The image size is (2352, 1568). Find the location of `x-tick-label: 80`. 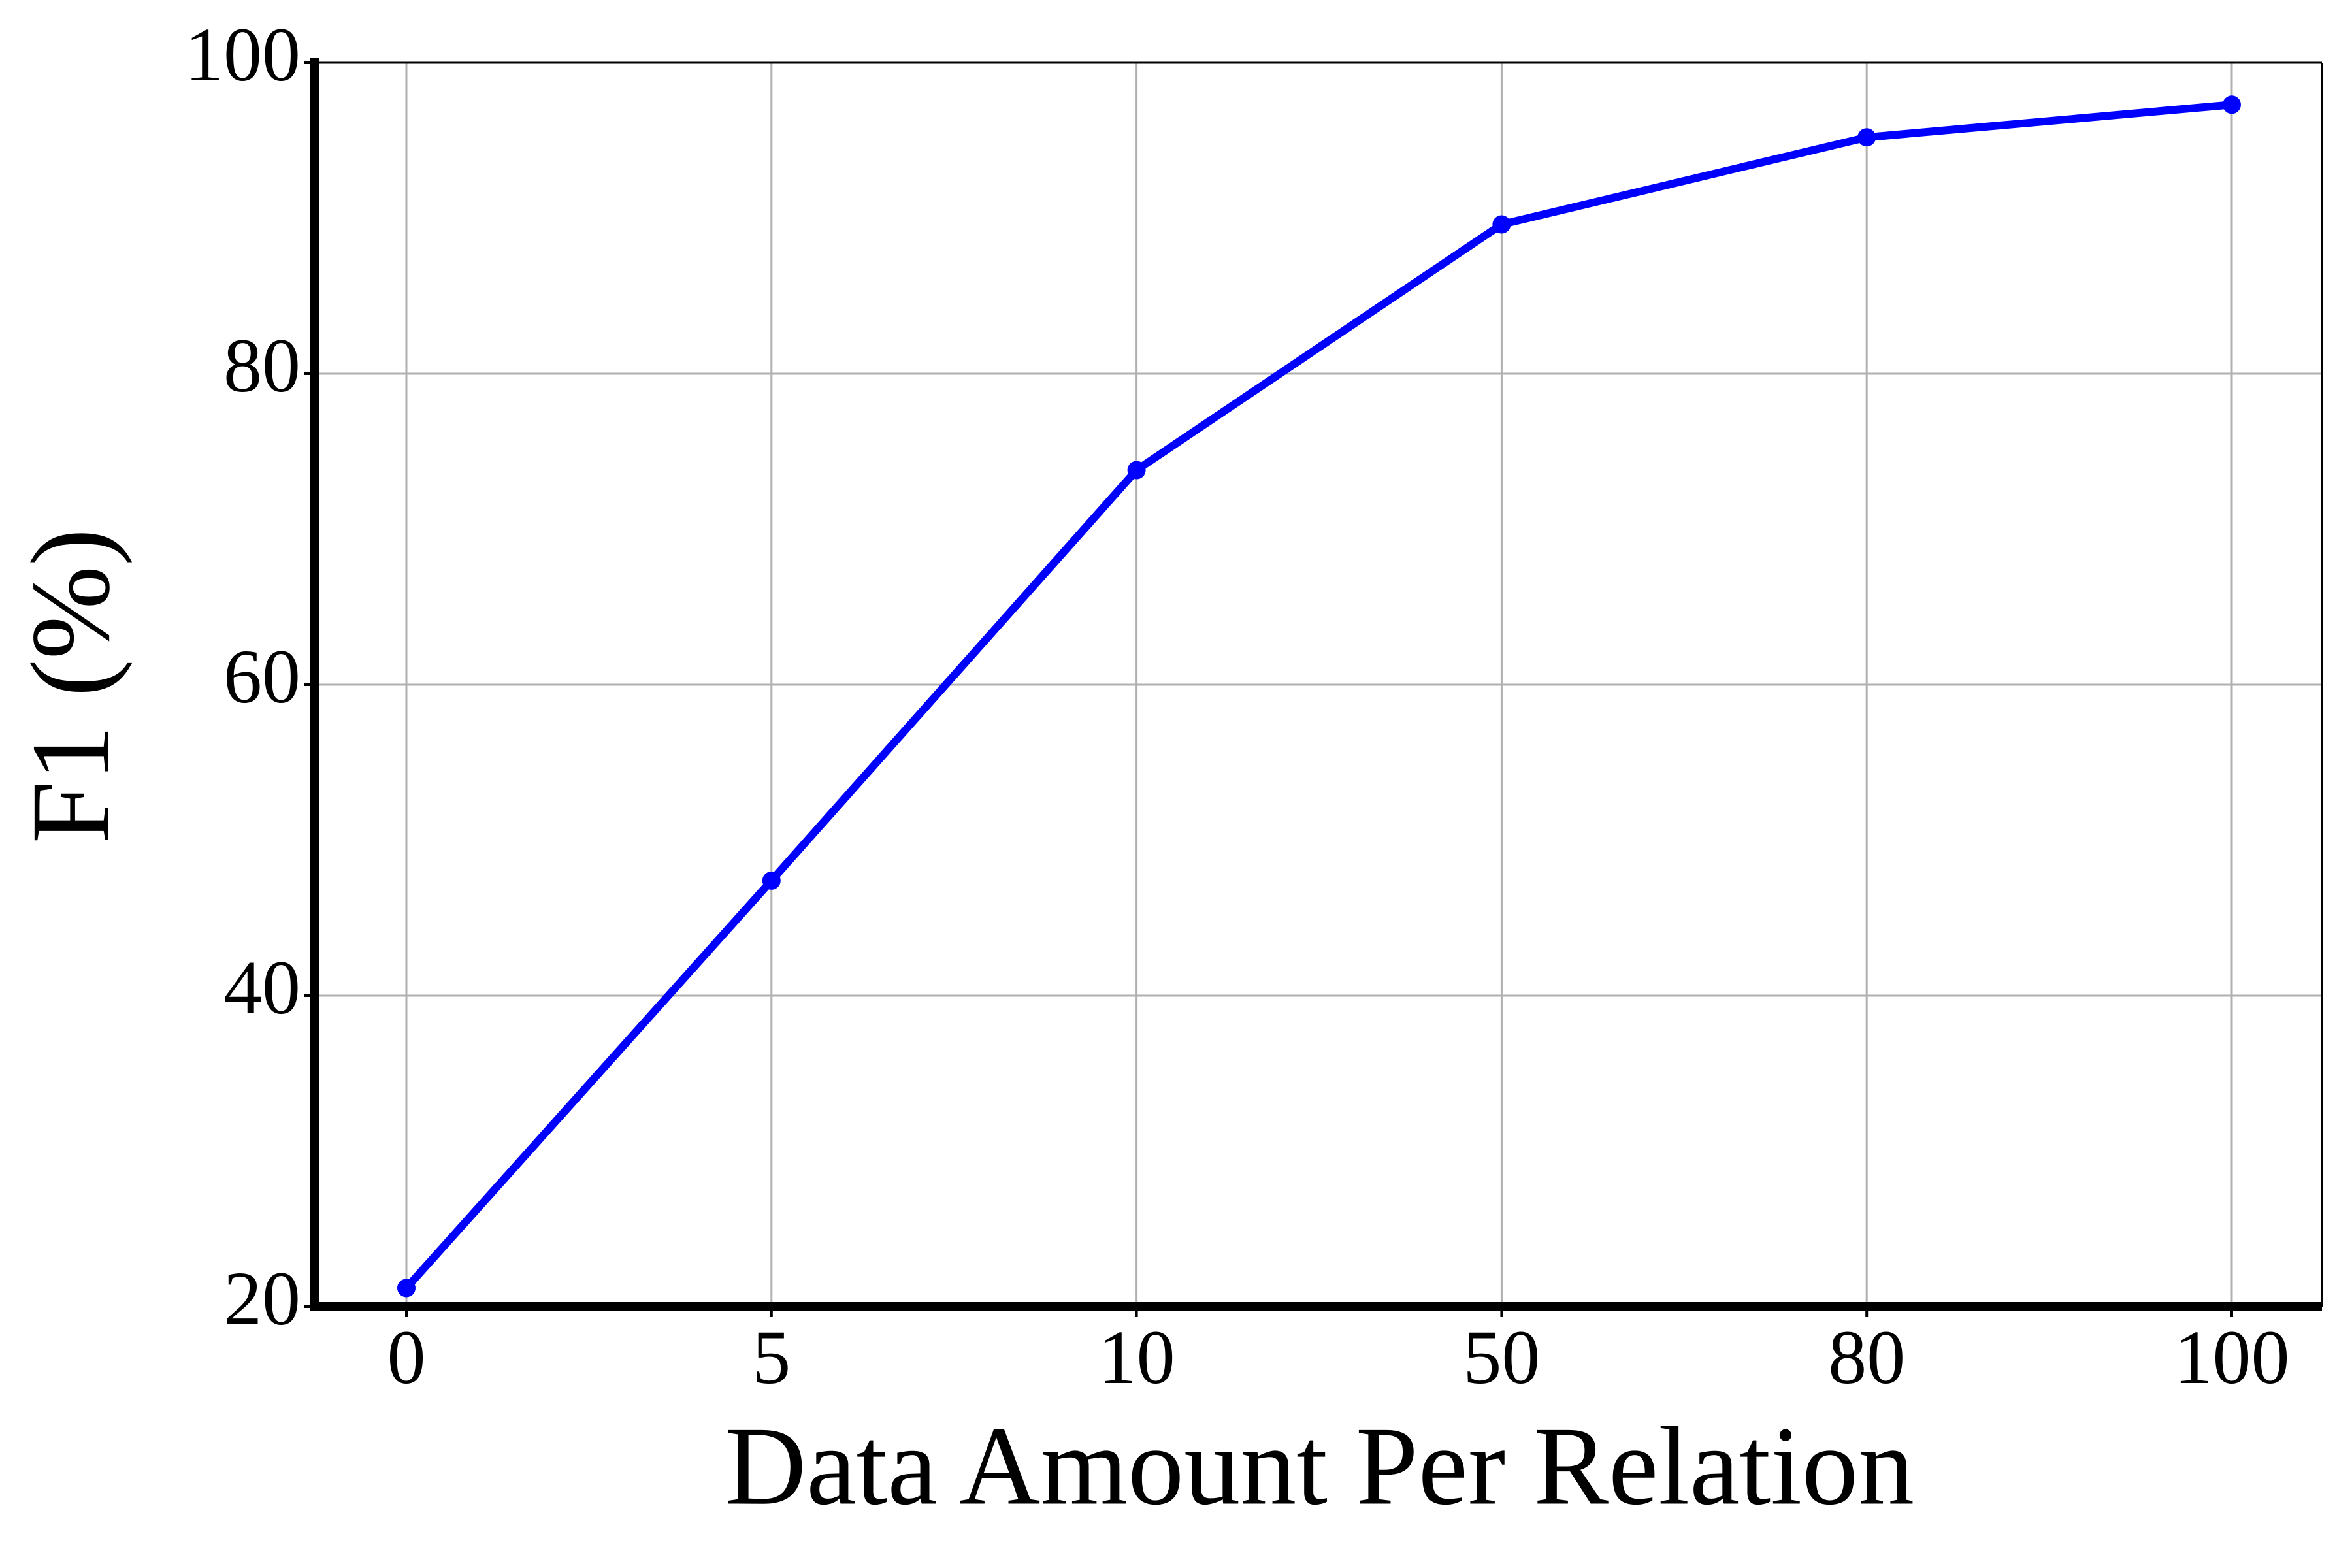

x-tick-label: 80 is located at coordinates (1866, 1357).